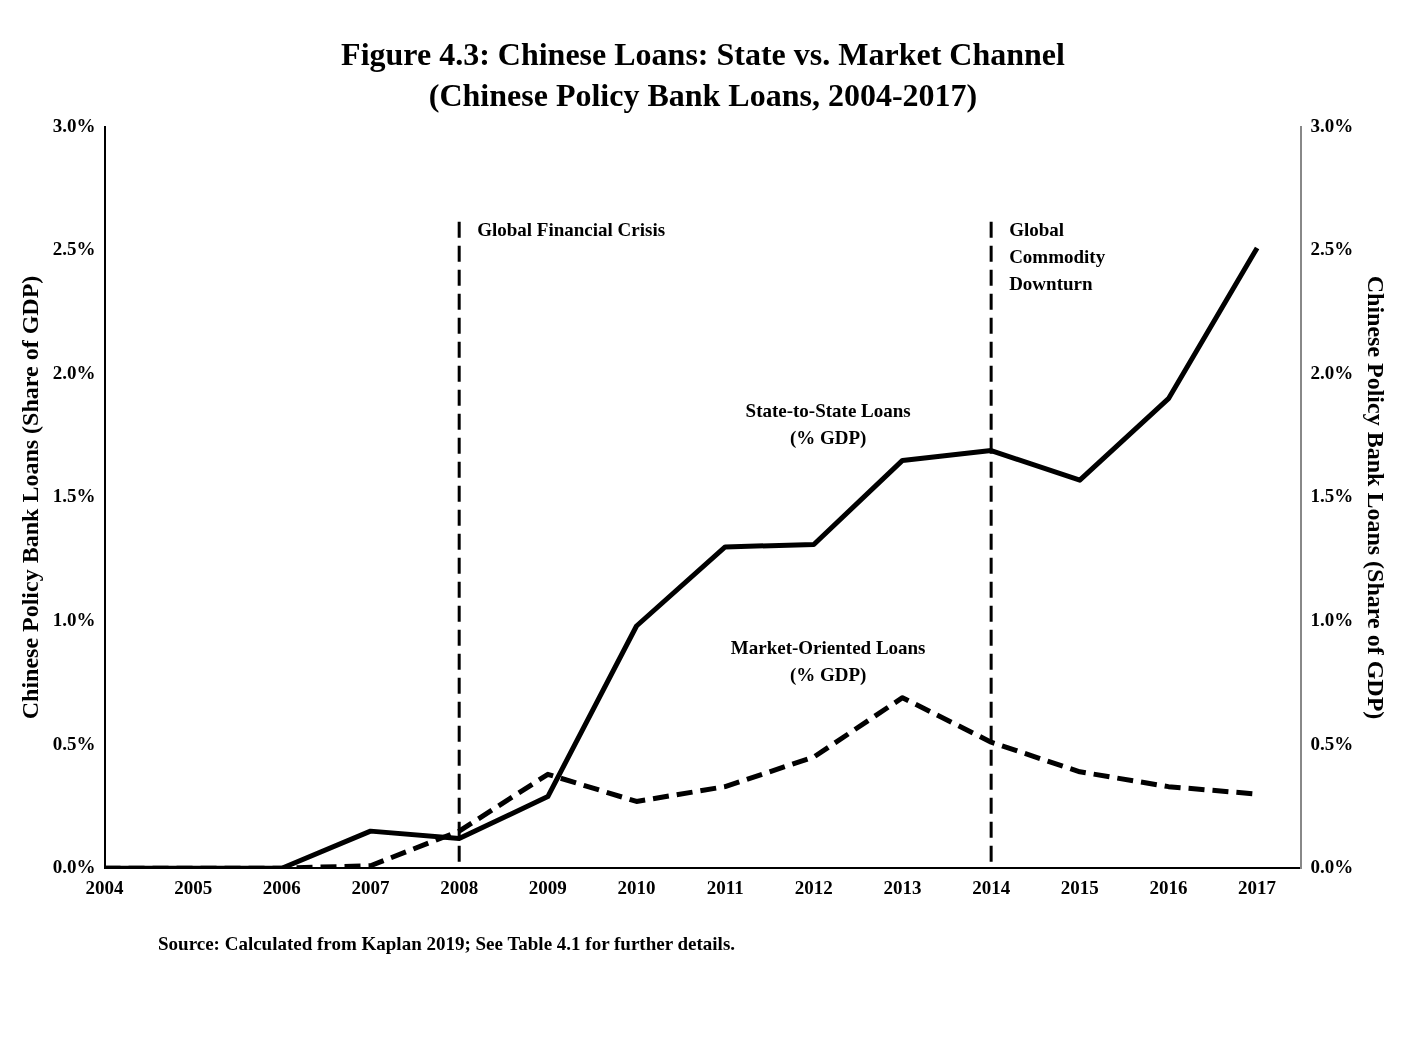  Describe the element at coordinates (1332, 743) in the screenshot. I see `y2-tick-label: 0.5%` at that location.